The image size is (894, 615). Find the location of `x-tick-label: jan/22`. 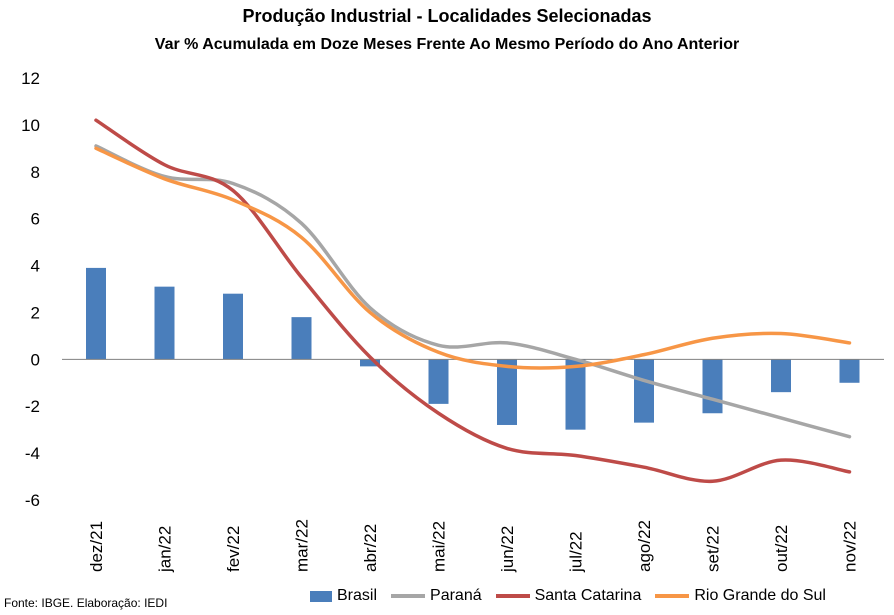

x-tick-label: jan/22 is located at coordinates (165, 549).